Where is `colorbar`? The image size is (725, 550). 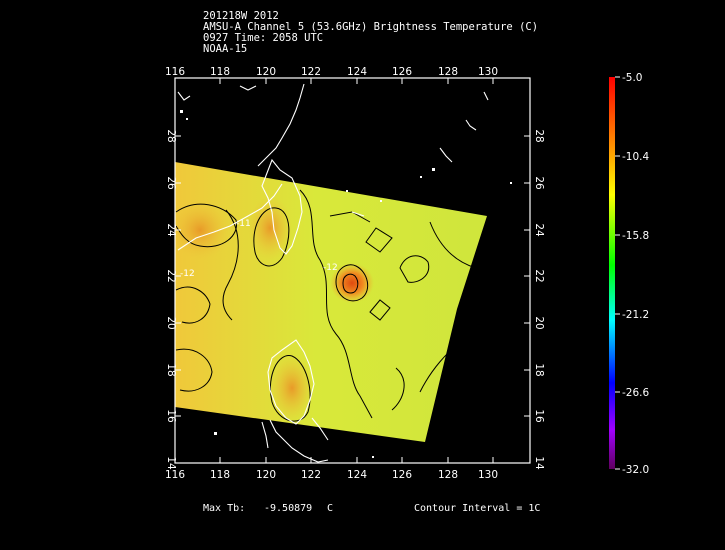 colorbar is located at coordinates (612, 273).